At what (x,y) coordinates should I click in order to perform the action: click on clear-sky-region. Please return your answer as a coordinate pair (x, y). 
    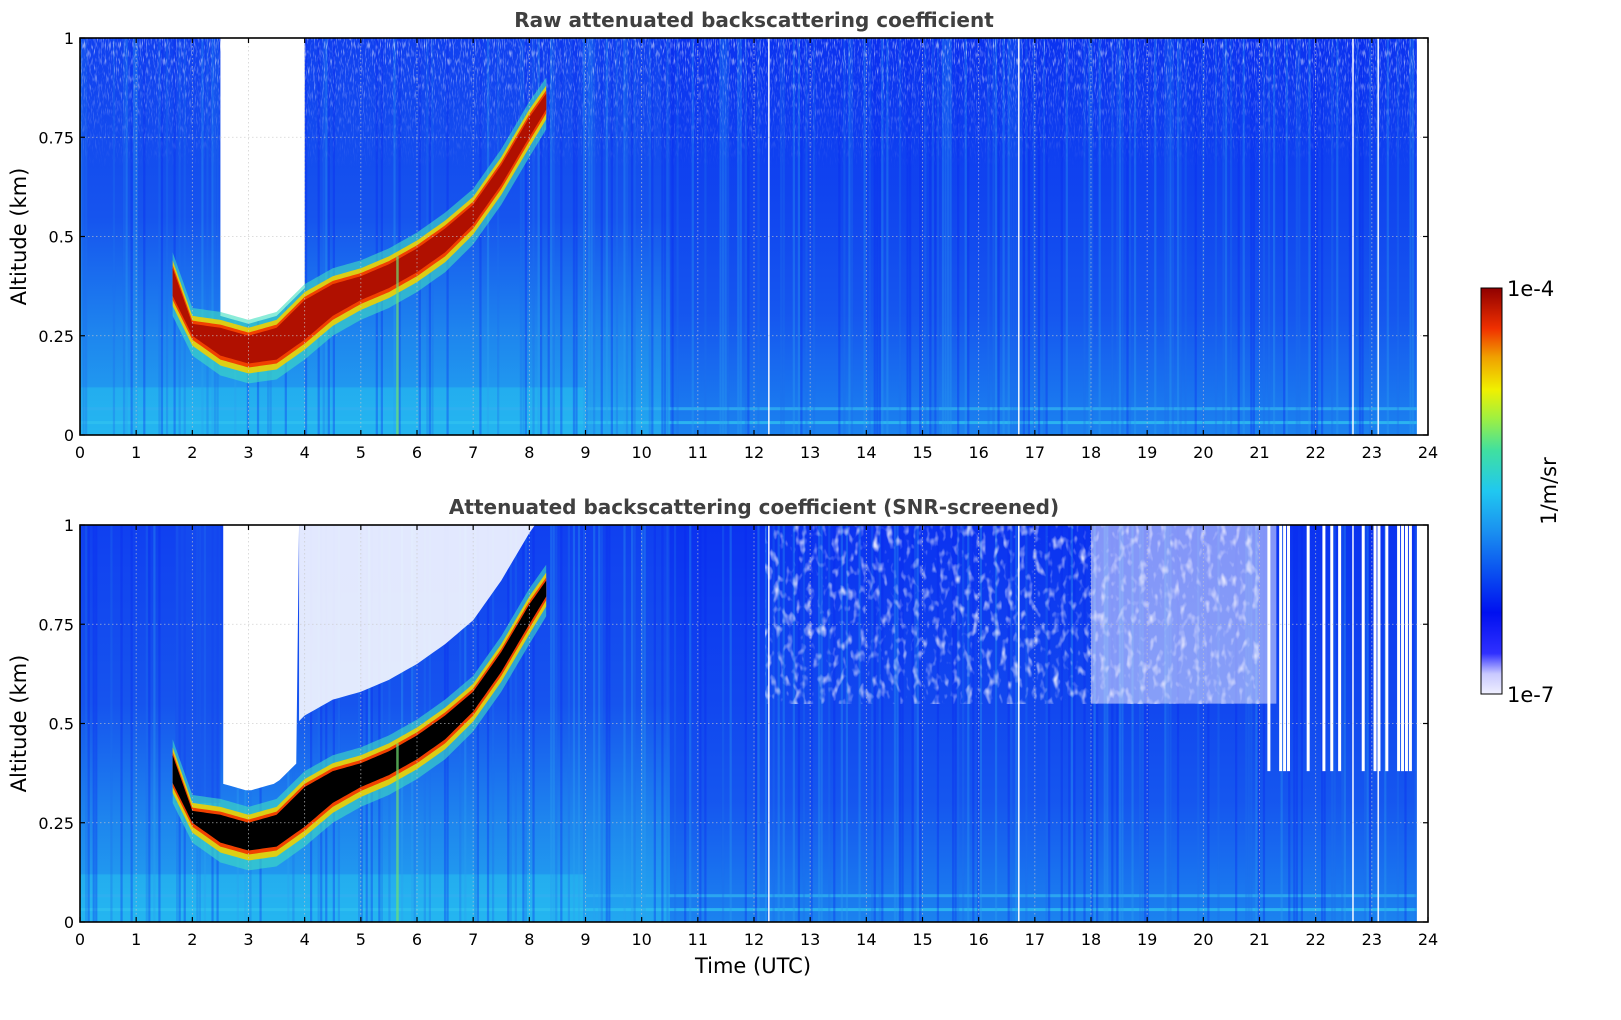
    Looking at the image, I should click on (261, 658).